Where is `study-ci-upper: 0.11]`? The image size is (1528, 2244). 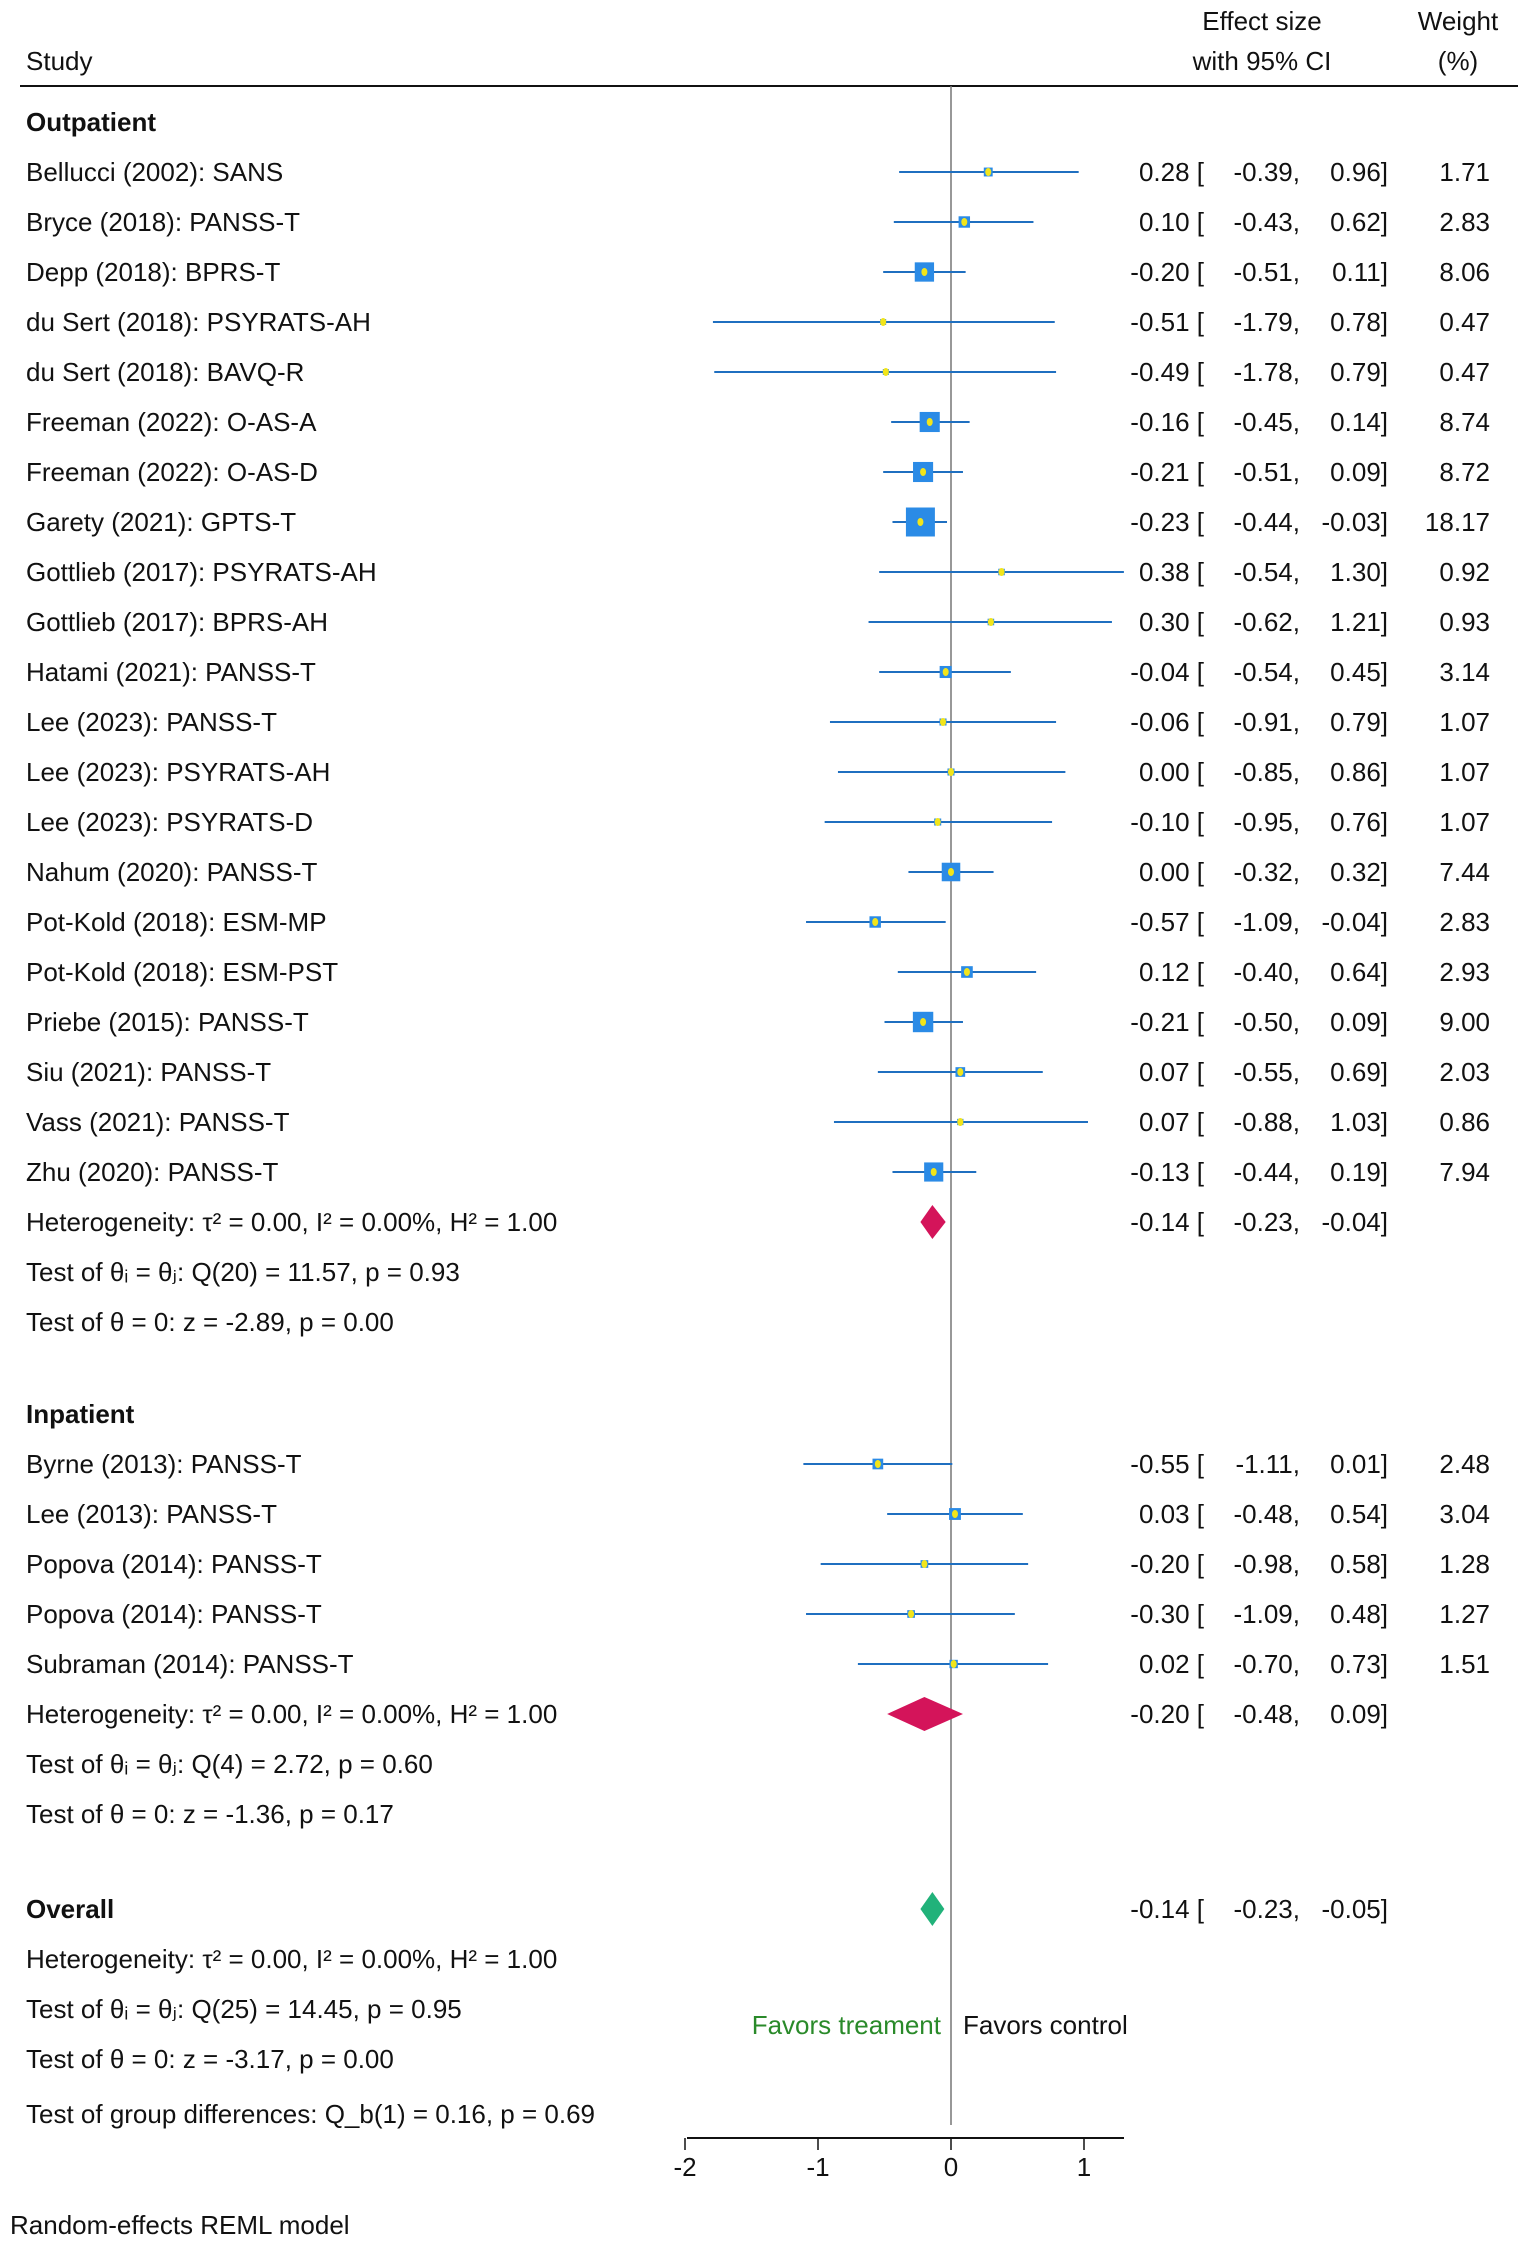
study-ci-upper: 0.11] is located at coordinates (1360, 272).